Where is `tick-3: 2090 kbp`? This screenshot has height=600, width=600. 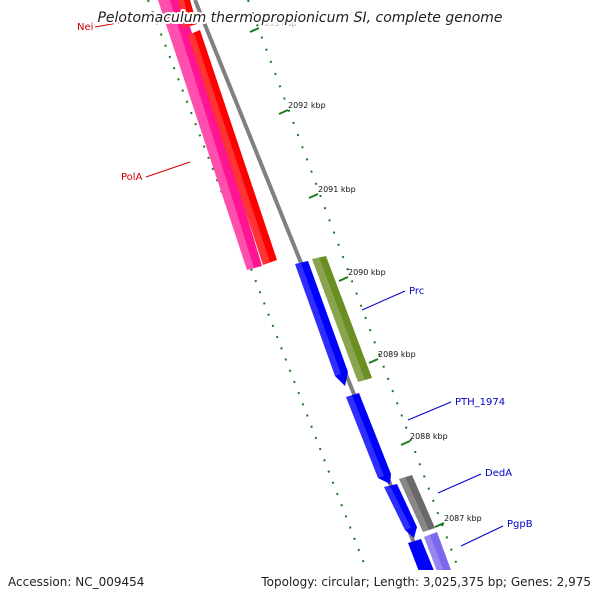 tick-3: 2090 kbp is located at coordinates (362, 275).